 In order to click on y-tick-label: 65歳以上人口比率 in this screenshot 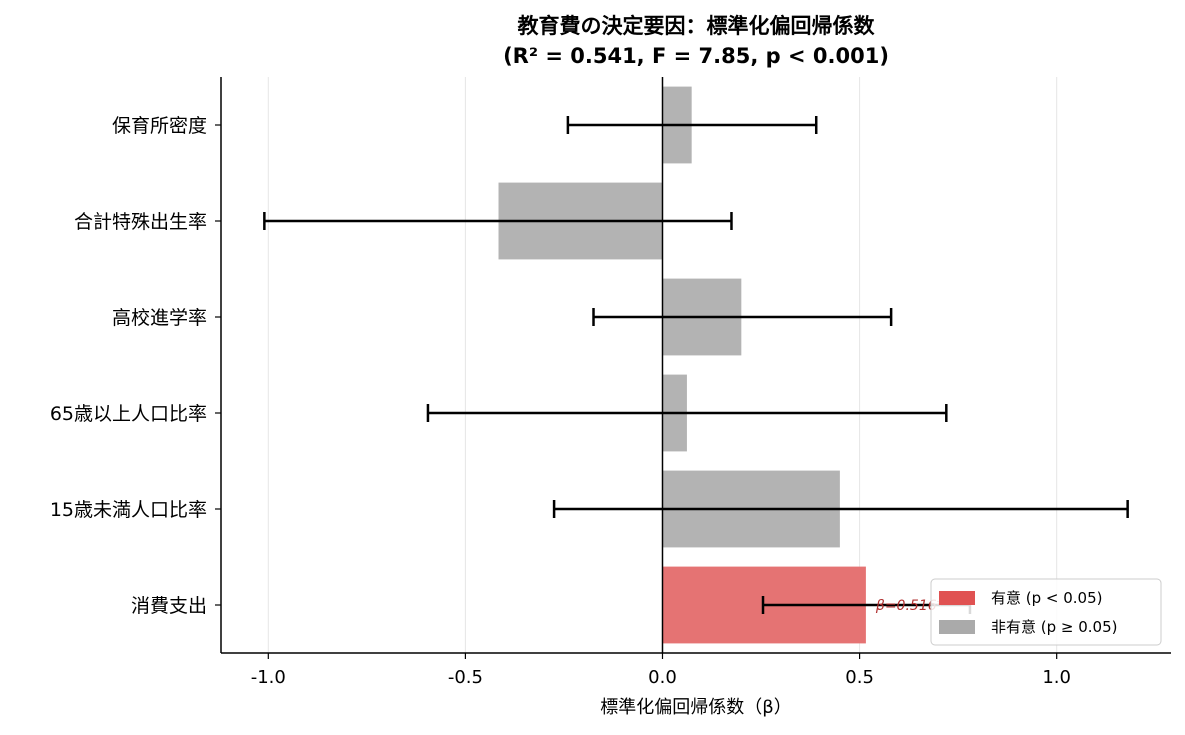, I will do `click(128, 414)`.